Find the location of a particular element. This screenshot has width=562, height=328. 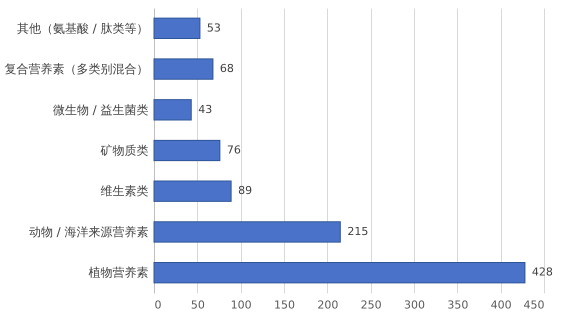

y-tick-label: 其他（氨基酸 / 肽类等） is located at coordinates (82, 28).